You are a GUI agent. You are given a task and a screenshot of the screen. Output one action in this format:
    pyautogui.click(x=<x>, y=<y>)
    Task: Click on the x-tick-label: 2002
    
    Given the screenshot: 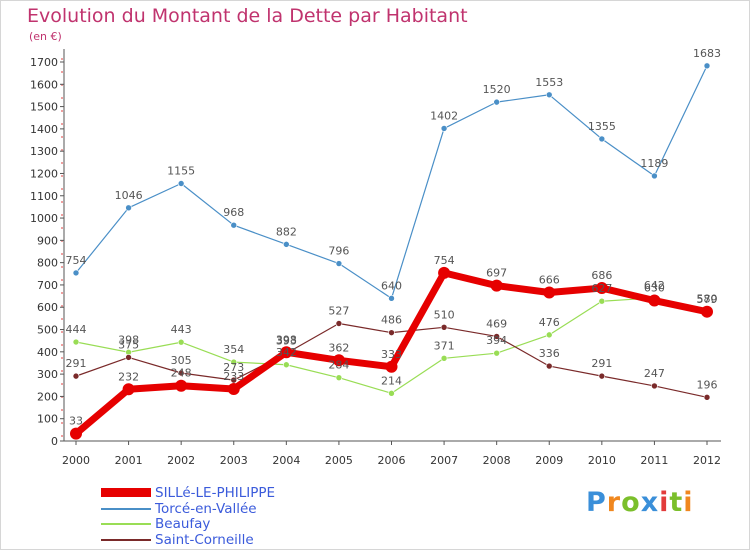 What is the action you would take?
    pyautogui.click(x=181, y=460)
    